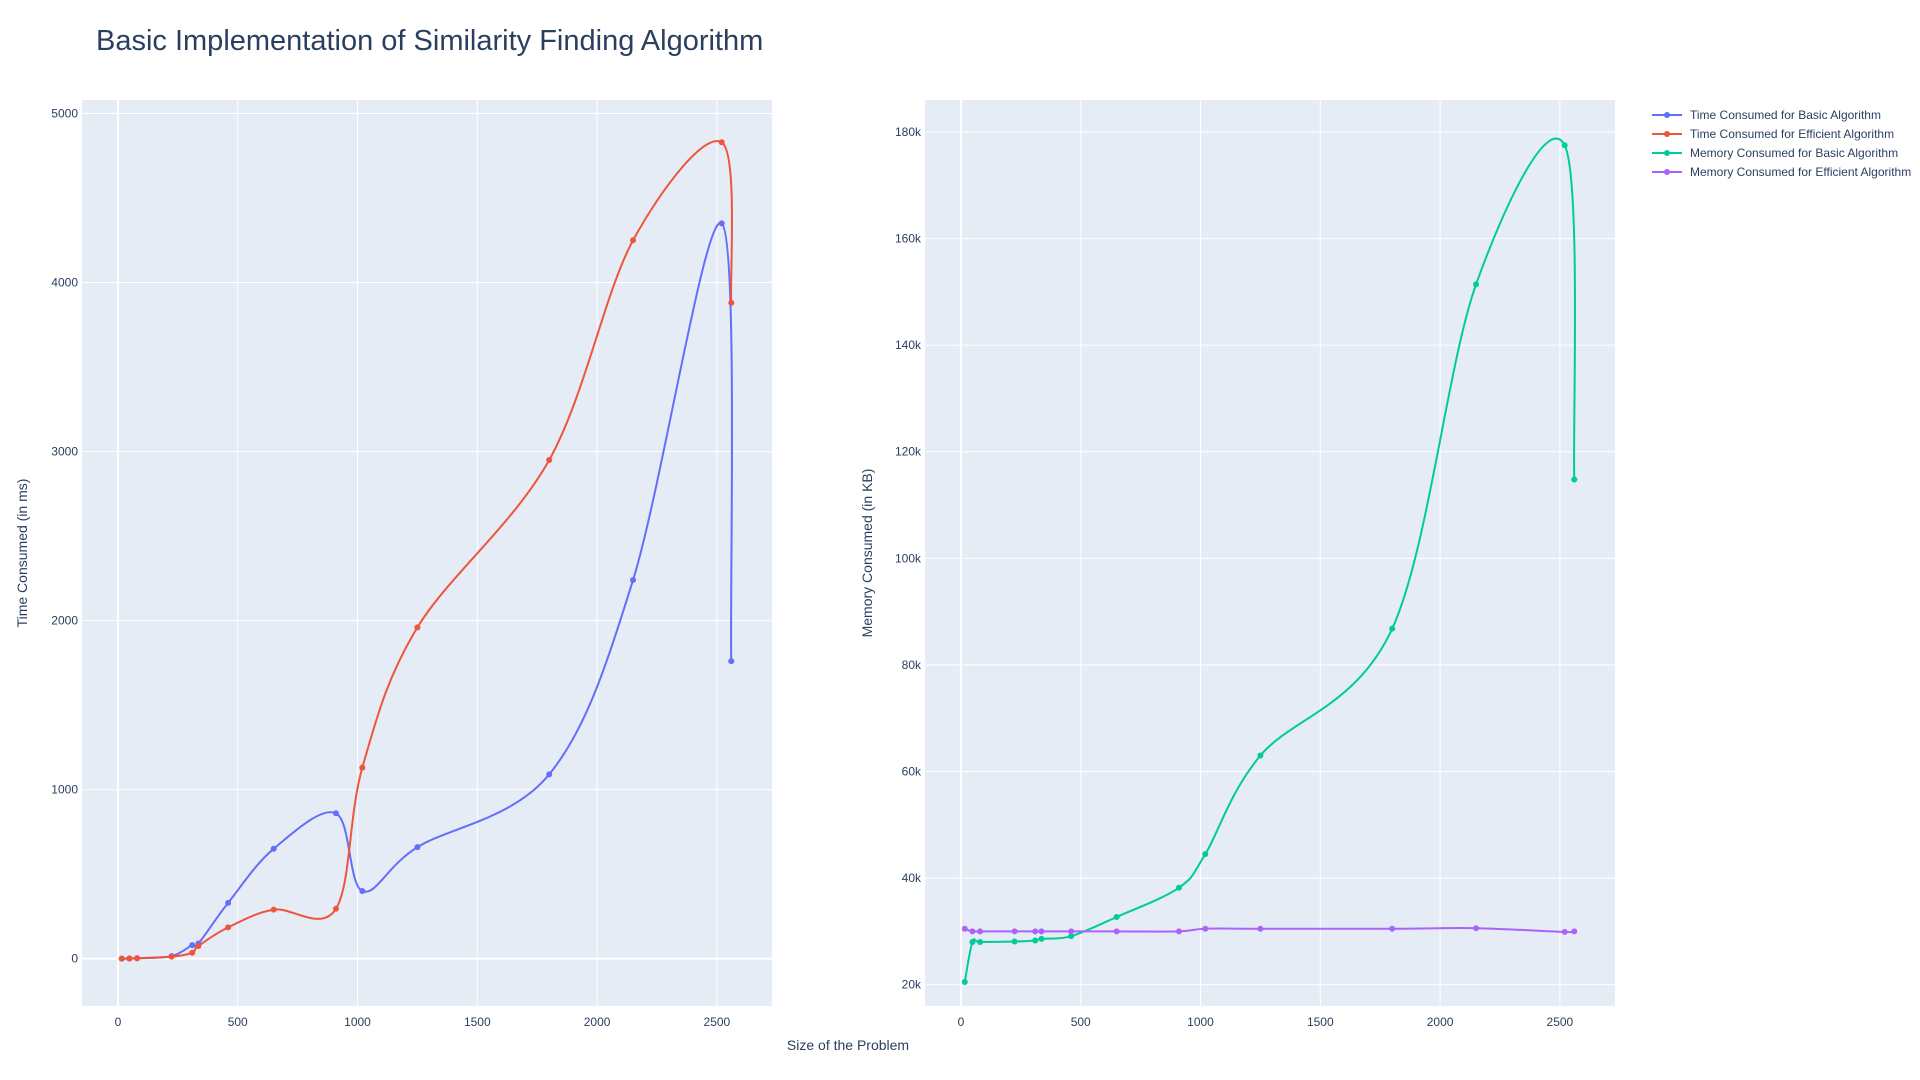  Describe the element at coordinates (908, 239) in the screenshot. I see `y-tick-label: 160k` at that location.